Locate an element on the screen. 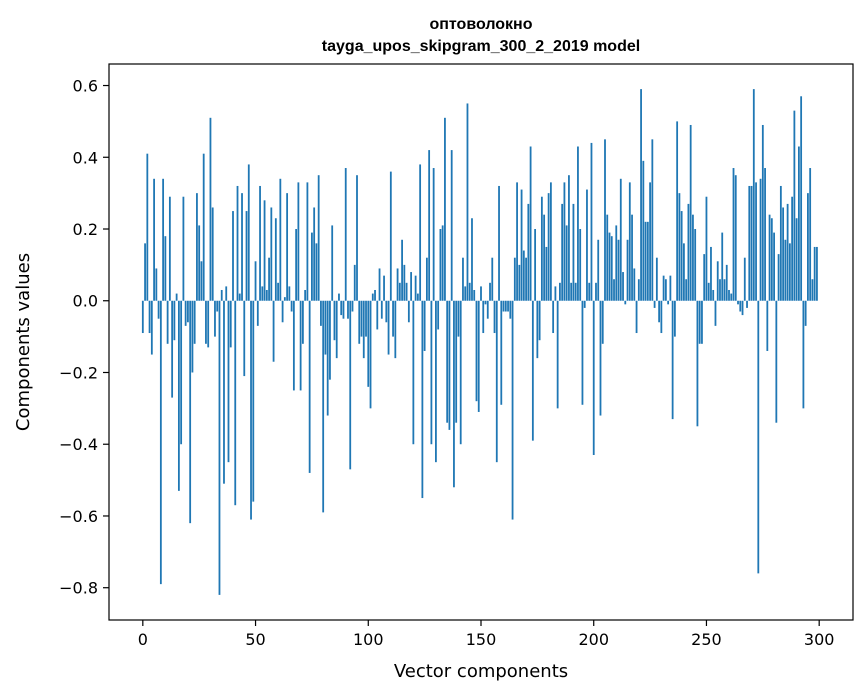 Image resolution: width=867 pixels, height=696 pixels. y-axis-label: Components values is located at coordinates (23, 342).